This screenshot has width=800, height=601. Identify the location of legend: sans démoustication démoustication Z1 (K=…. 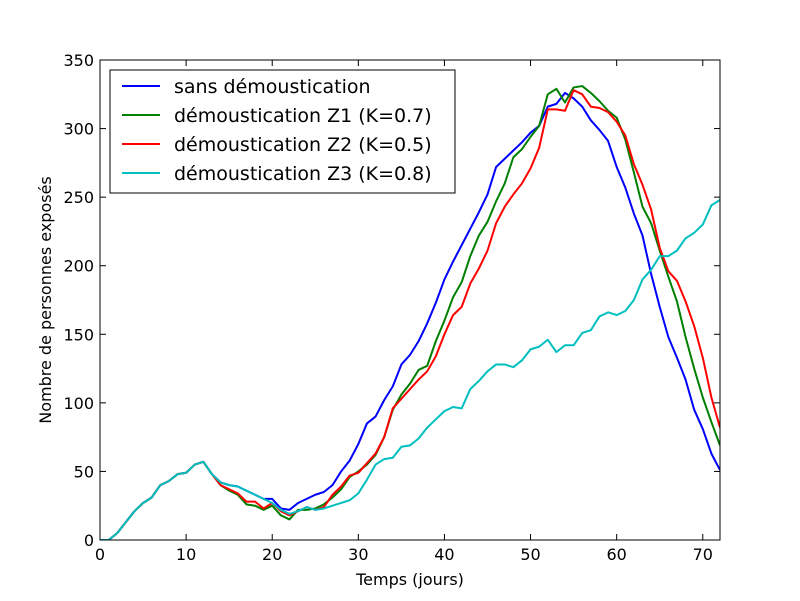
(282, 131).